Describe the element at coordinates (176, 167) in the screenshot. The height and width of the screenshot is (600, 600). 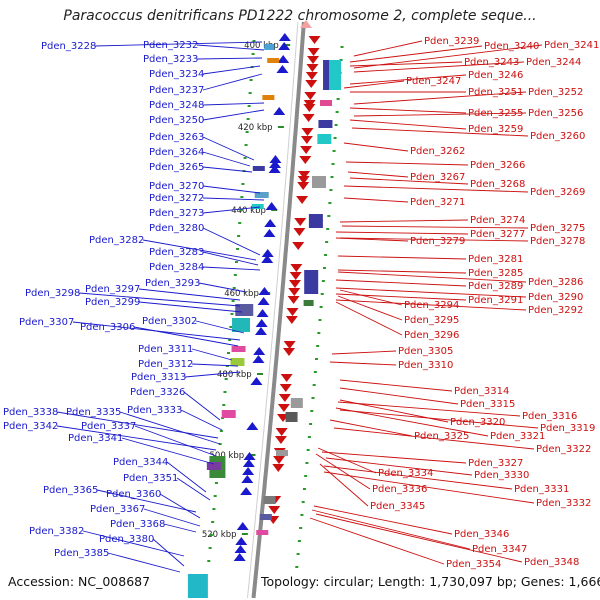
I see `gene-label-pden-3265: Pden_3265` at that location.